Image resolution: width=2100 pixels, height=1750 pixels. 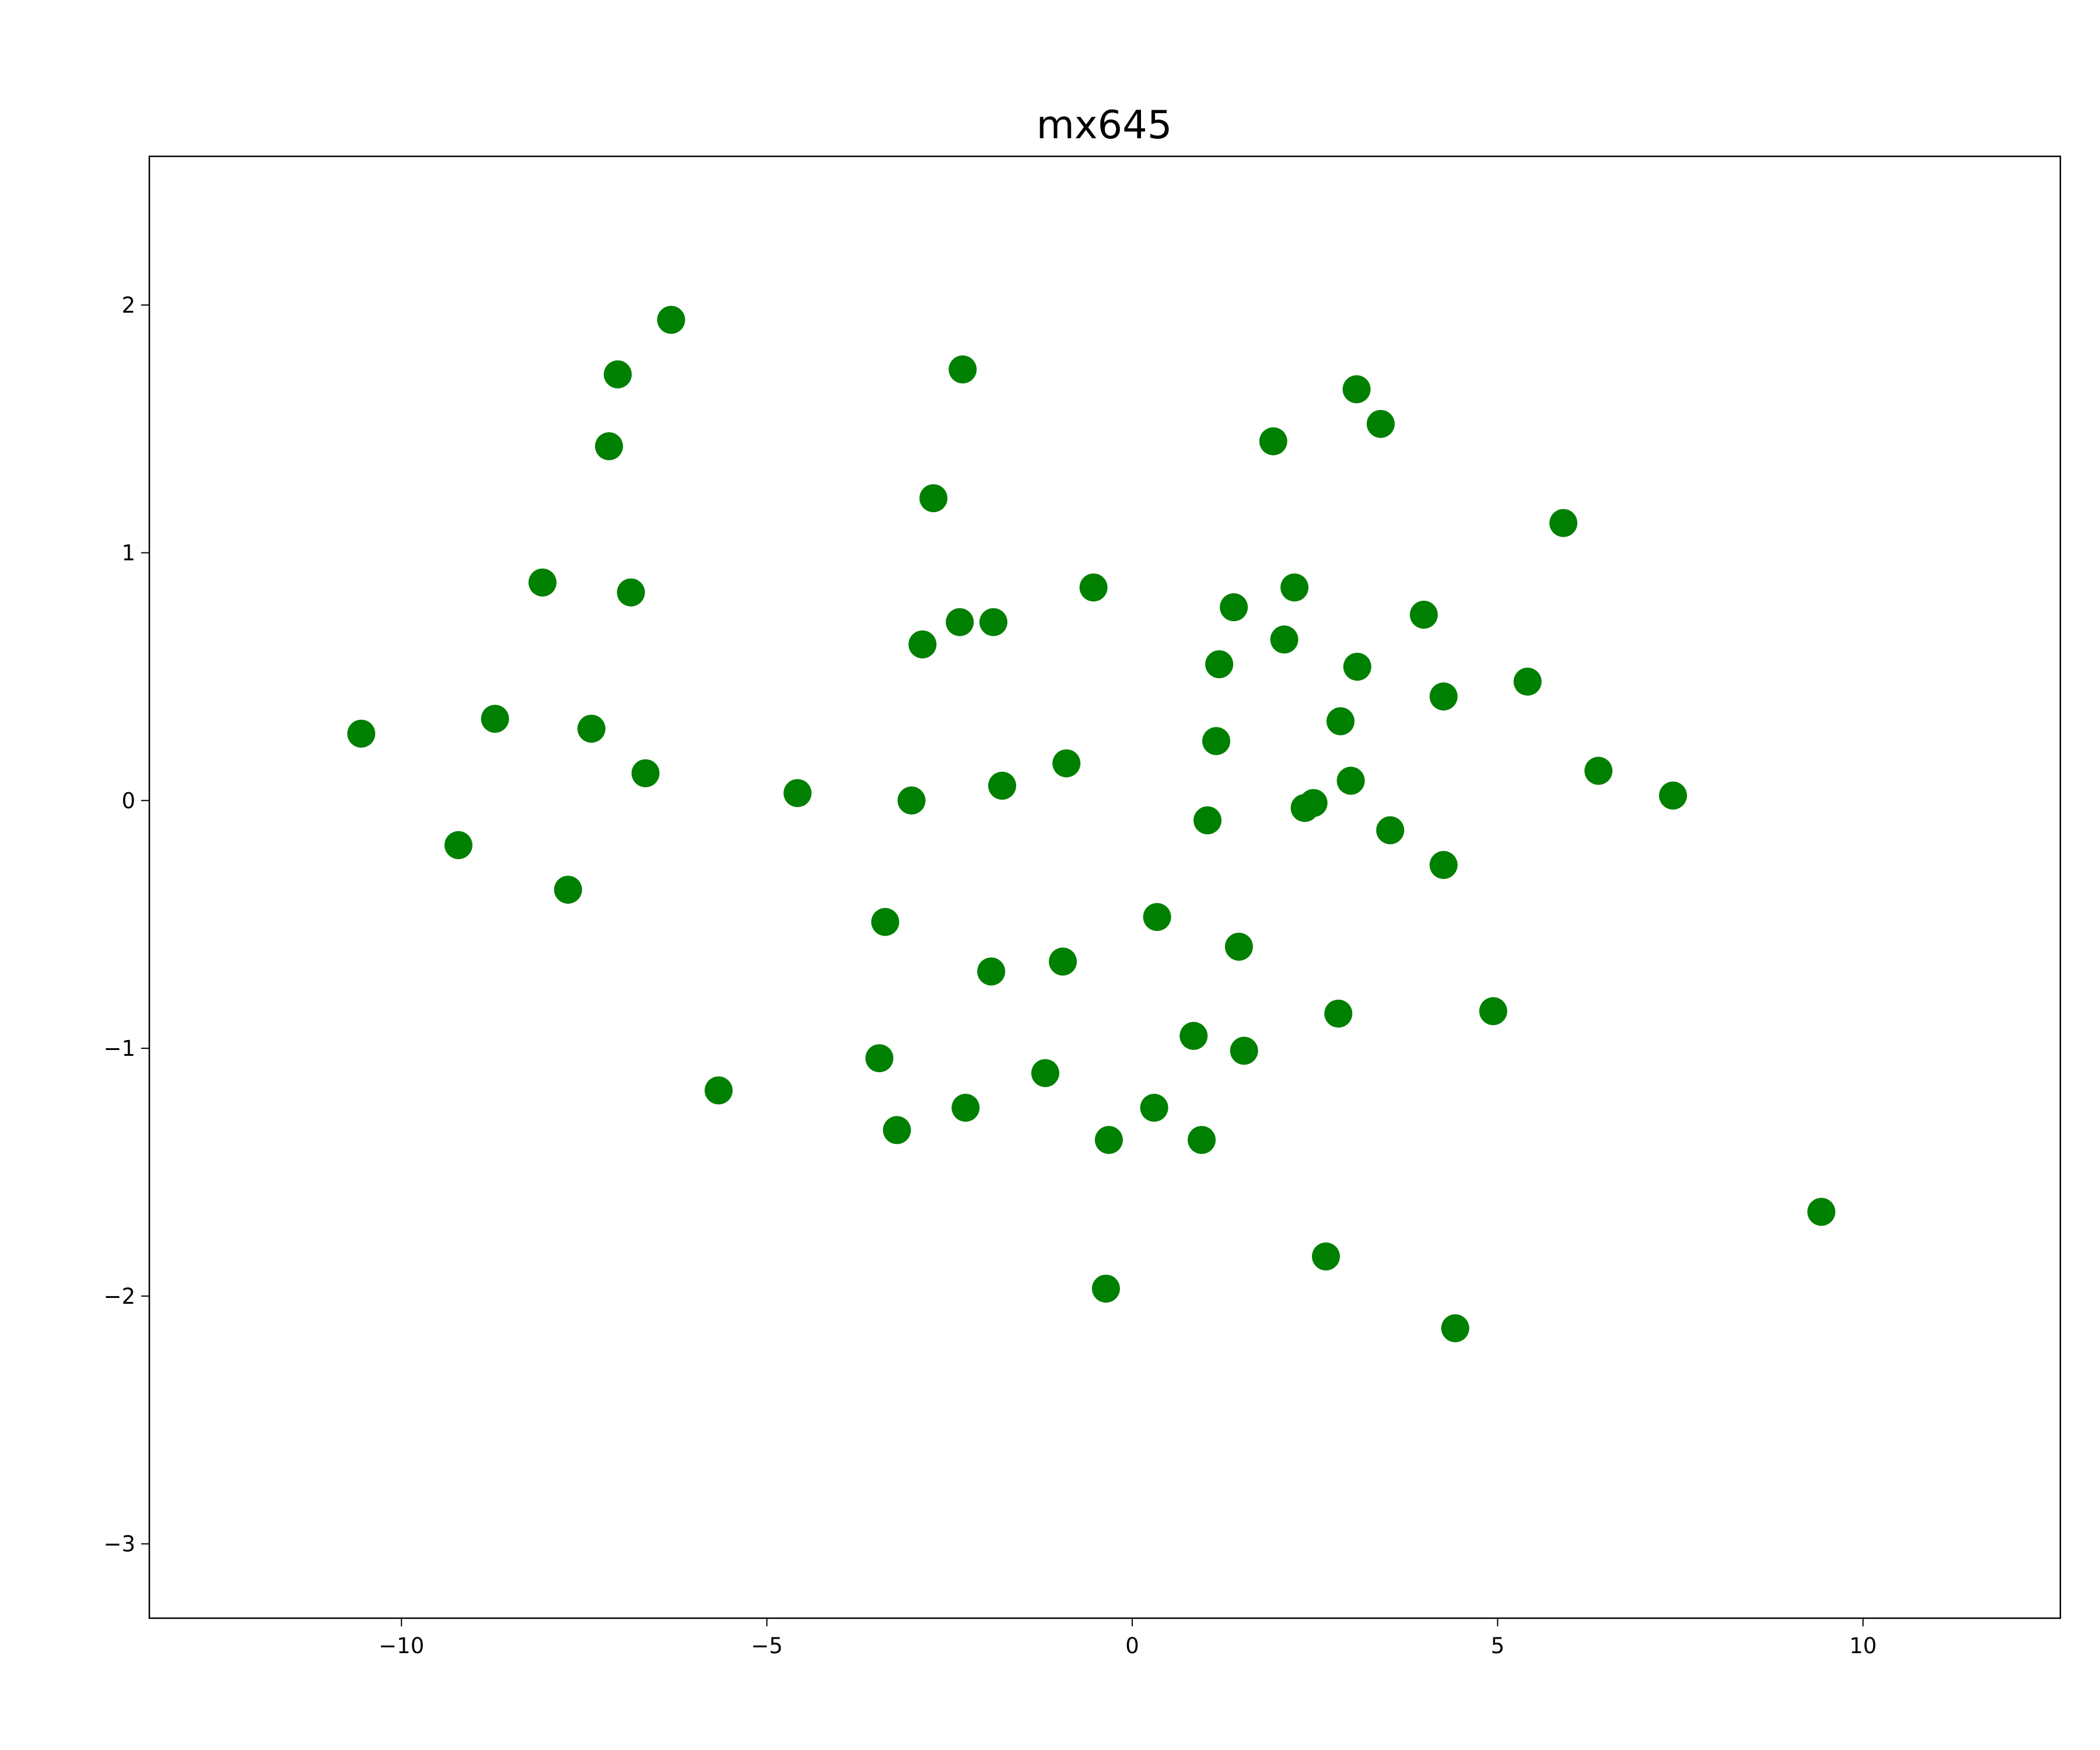 What do you see at coordinates (119, 1048) in the screenshot?
I see `y-tick-label: −1` at bounding box center [119, 1048].